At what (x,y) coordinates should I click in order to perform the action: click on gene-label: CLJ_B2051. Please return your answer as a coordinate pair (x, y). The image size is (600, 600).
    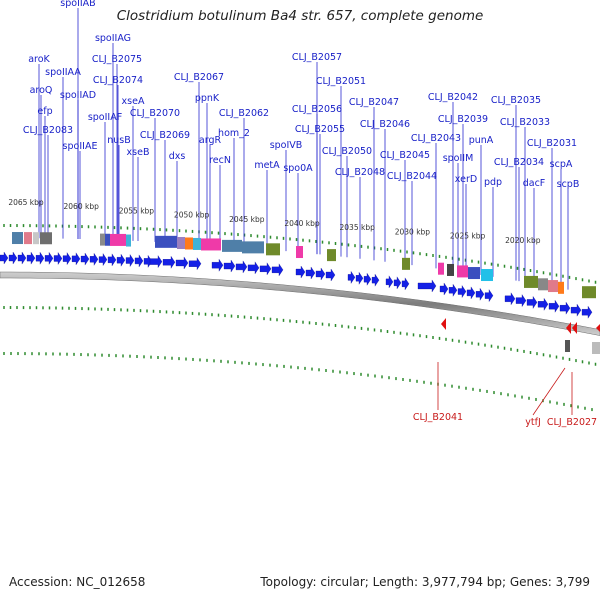
    Looking at the image, I should click on (341, 81).